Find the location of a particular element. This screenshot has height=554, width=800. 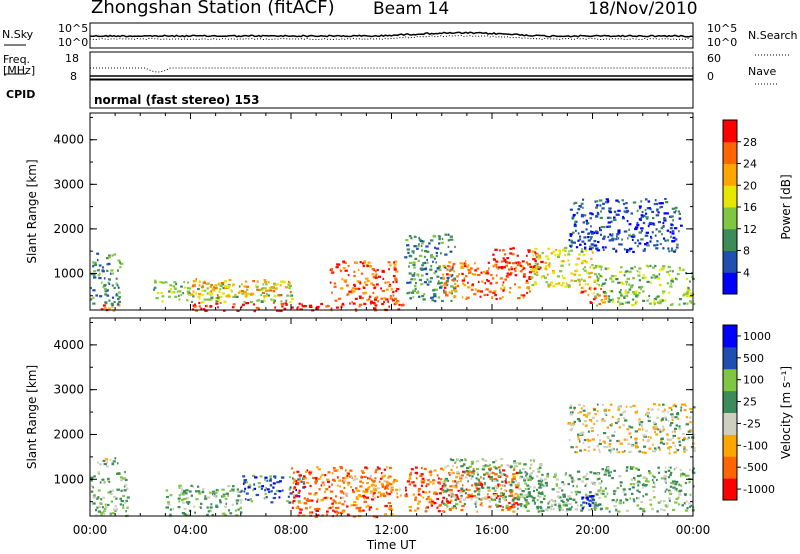

nsearch-label: N.Search is located at coordinates (773, 35).